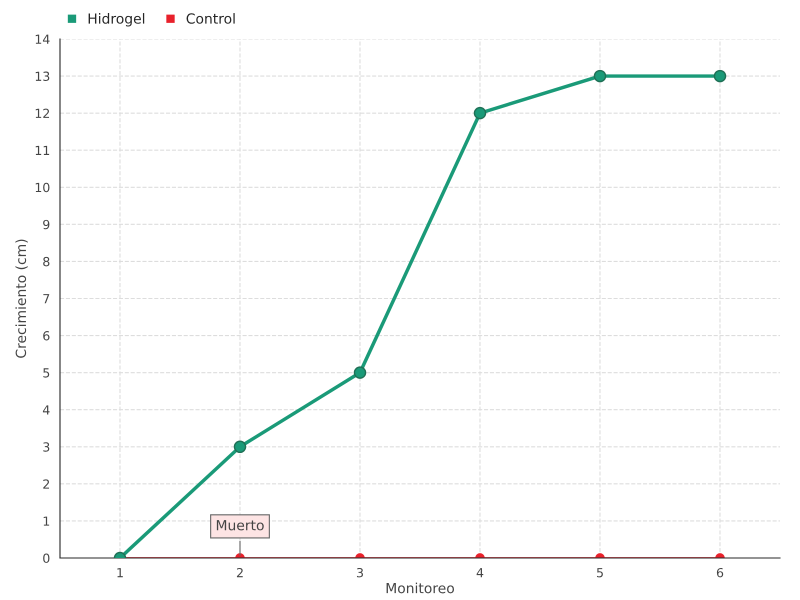 The image size is (800, 600). I want to click on x-tick-label: 5, so click(599, 573).